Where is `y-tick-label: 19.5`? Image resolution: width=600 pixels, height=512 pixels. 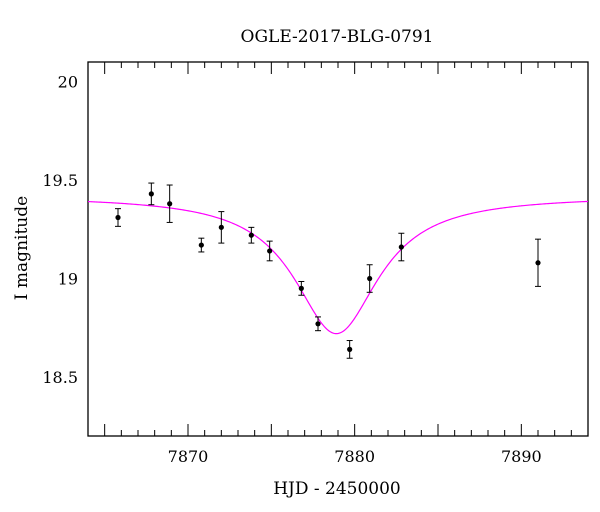 y-tick-label: 19.5 is located at coordinates (60, 180).